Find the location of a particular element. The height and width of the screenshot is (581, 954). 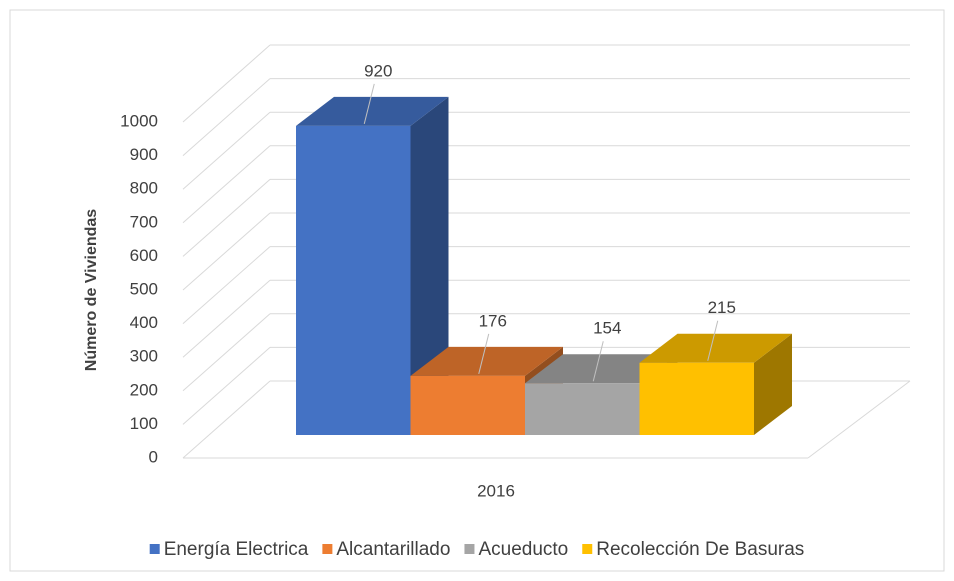

y-tick-label: 500 is located at coordinates (144, 288).